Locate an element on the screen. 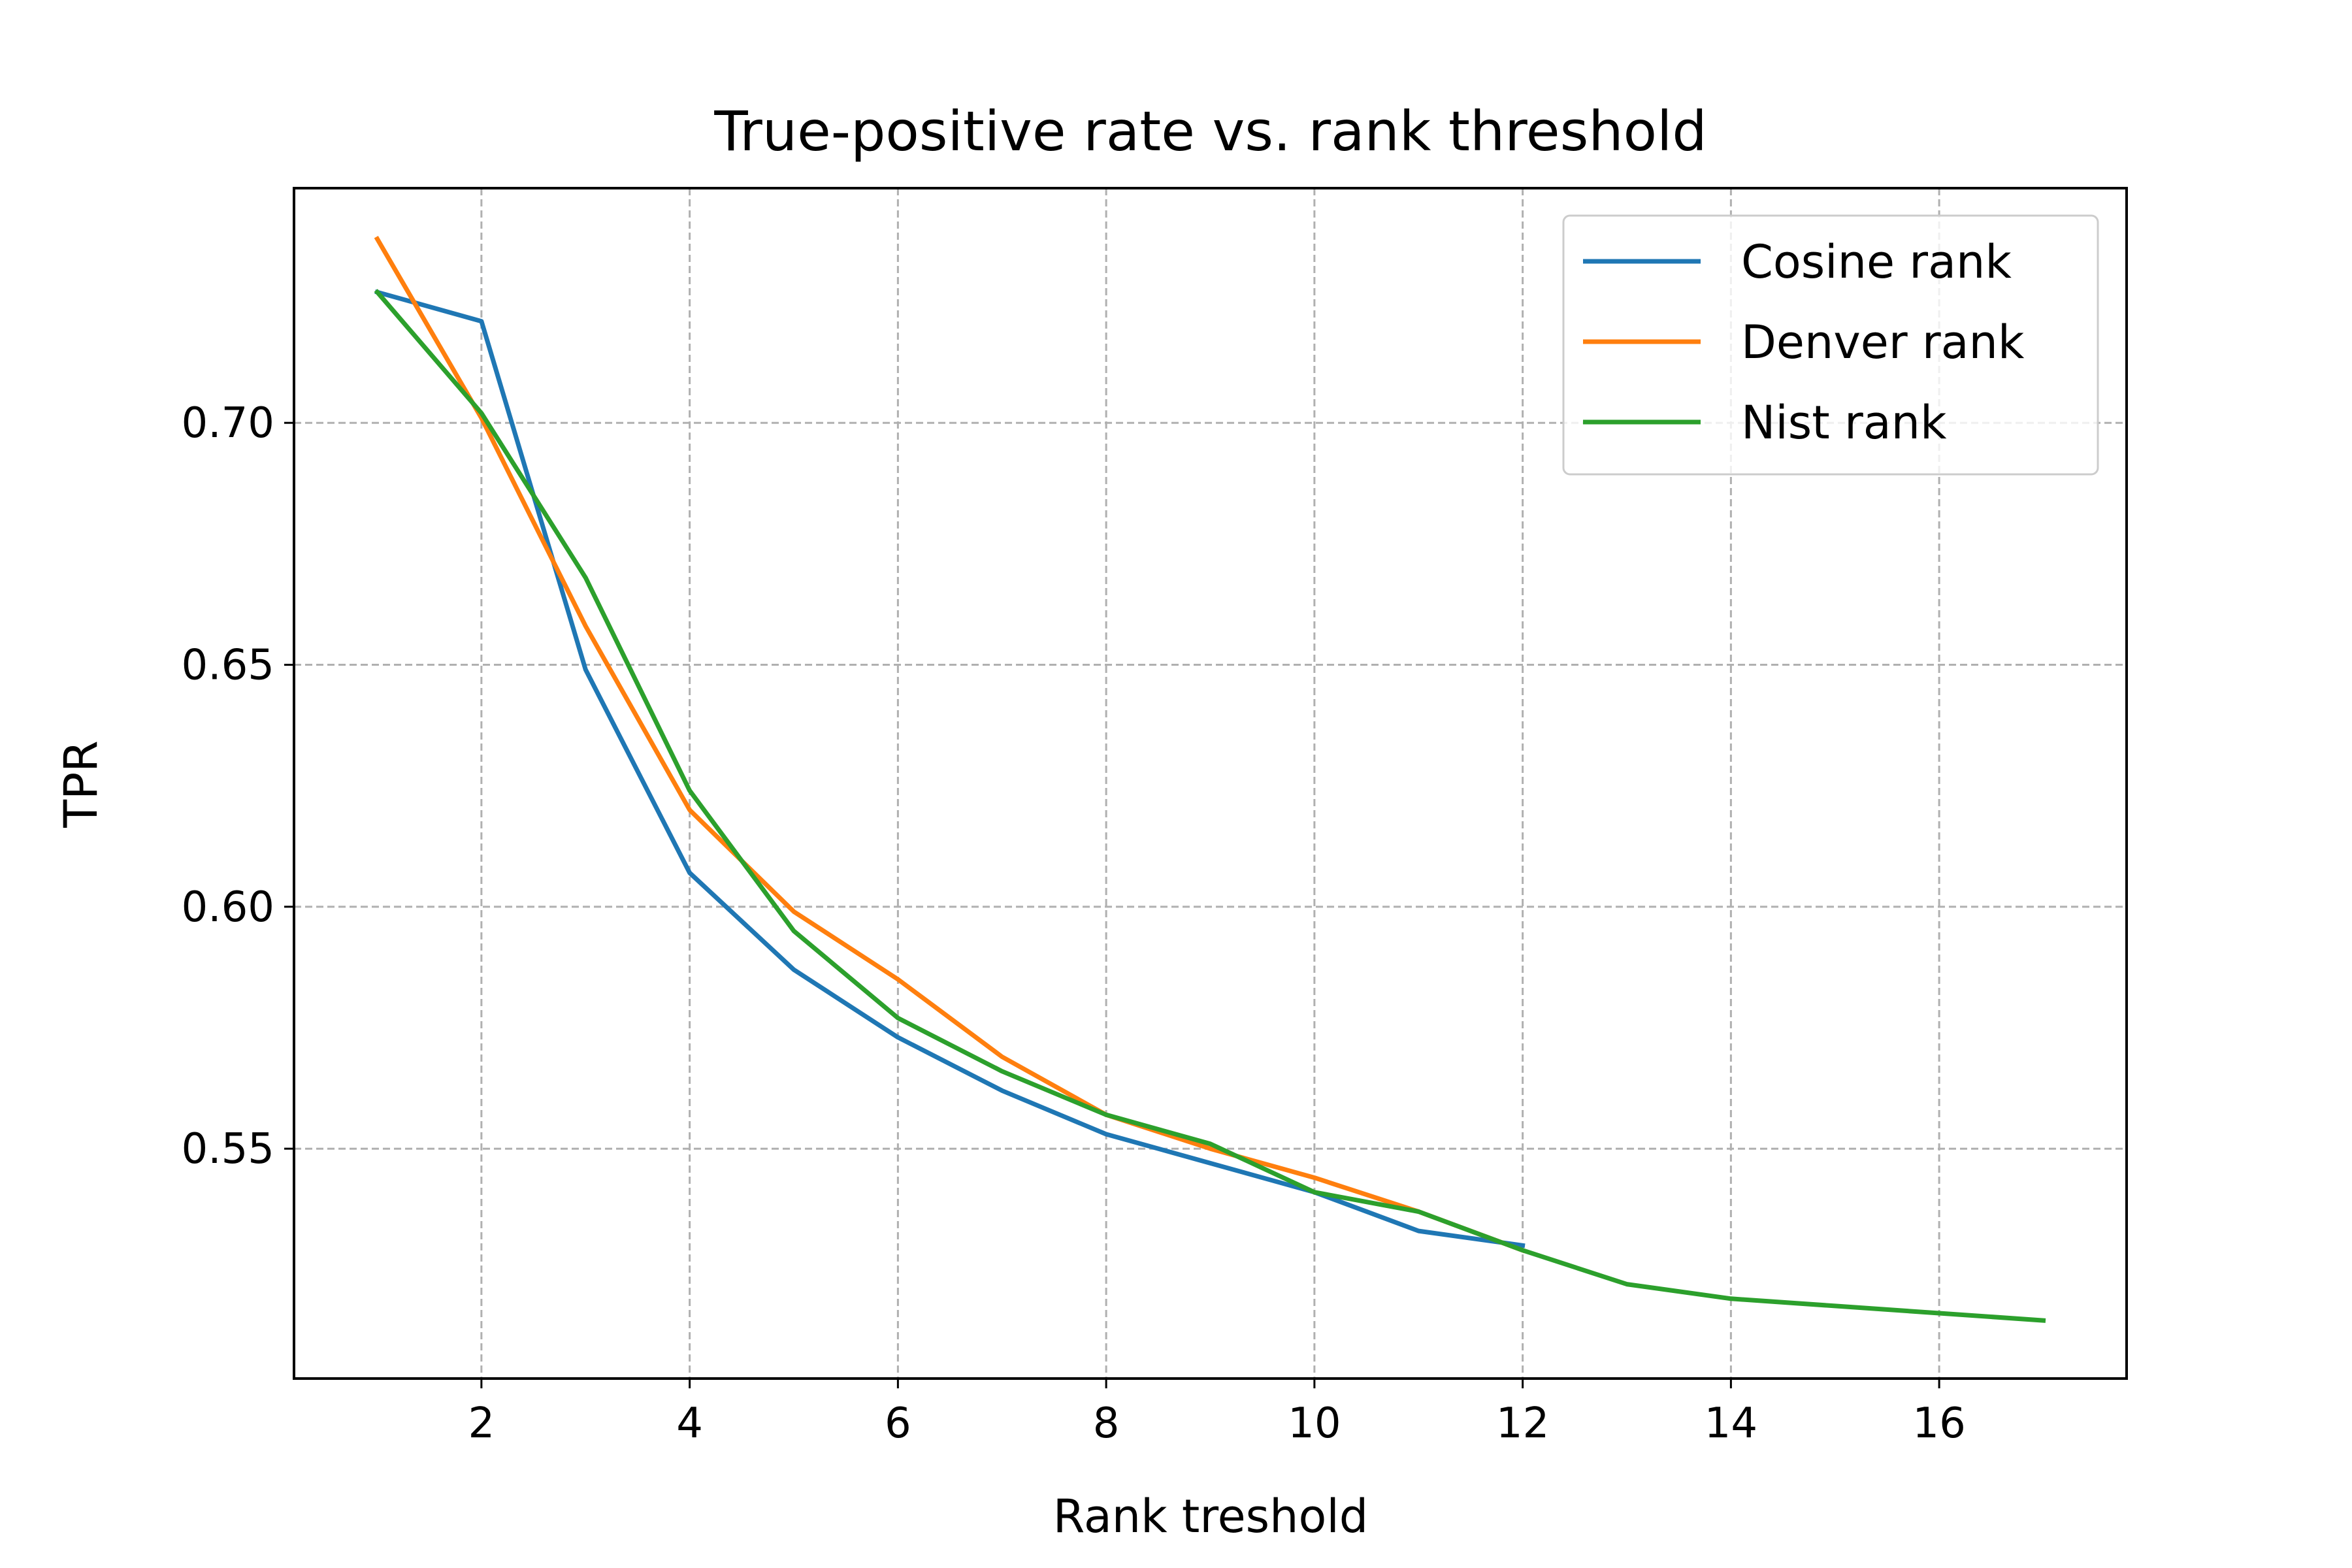 The image size is (2352, 1568). y-tick-label: 0.55 is located at coordinates (228, 1149).